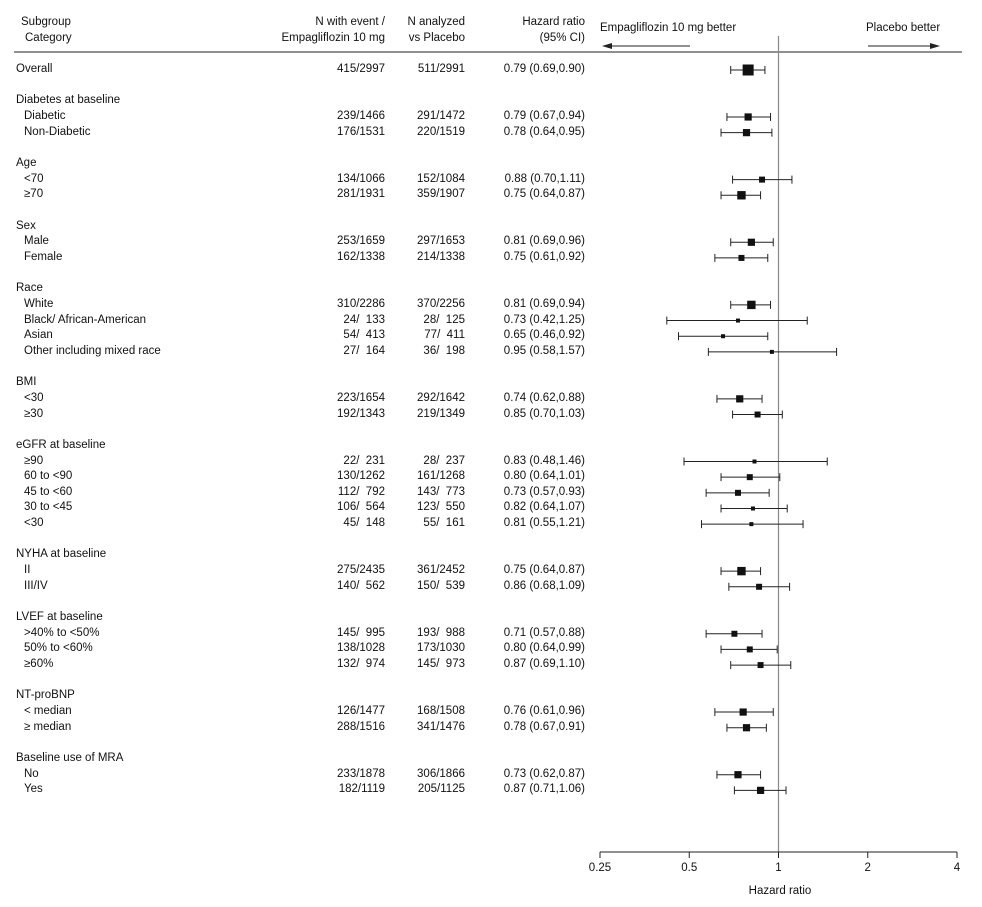 Image resolution: width=982 pixels, height=907 pixels. I want to click on hazard-ratio-cell: 0.73 (0.62,0.87), so click(544, 773).